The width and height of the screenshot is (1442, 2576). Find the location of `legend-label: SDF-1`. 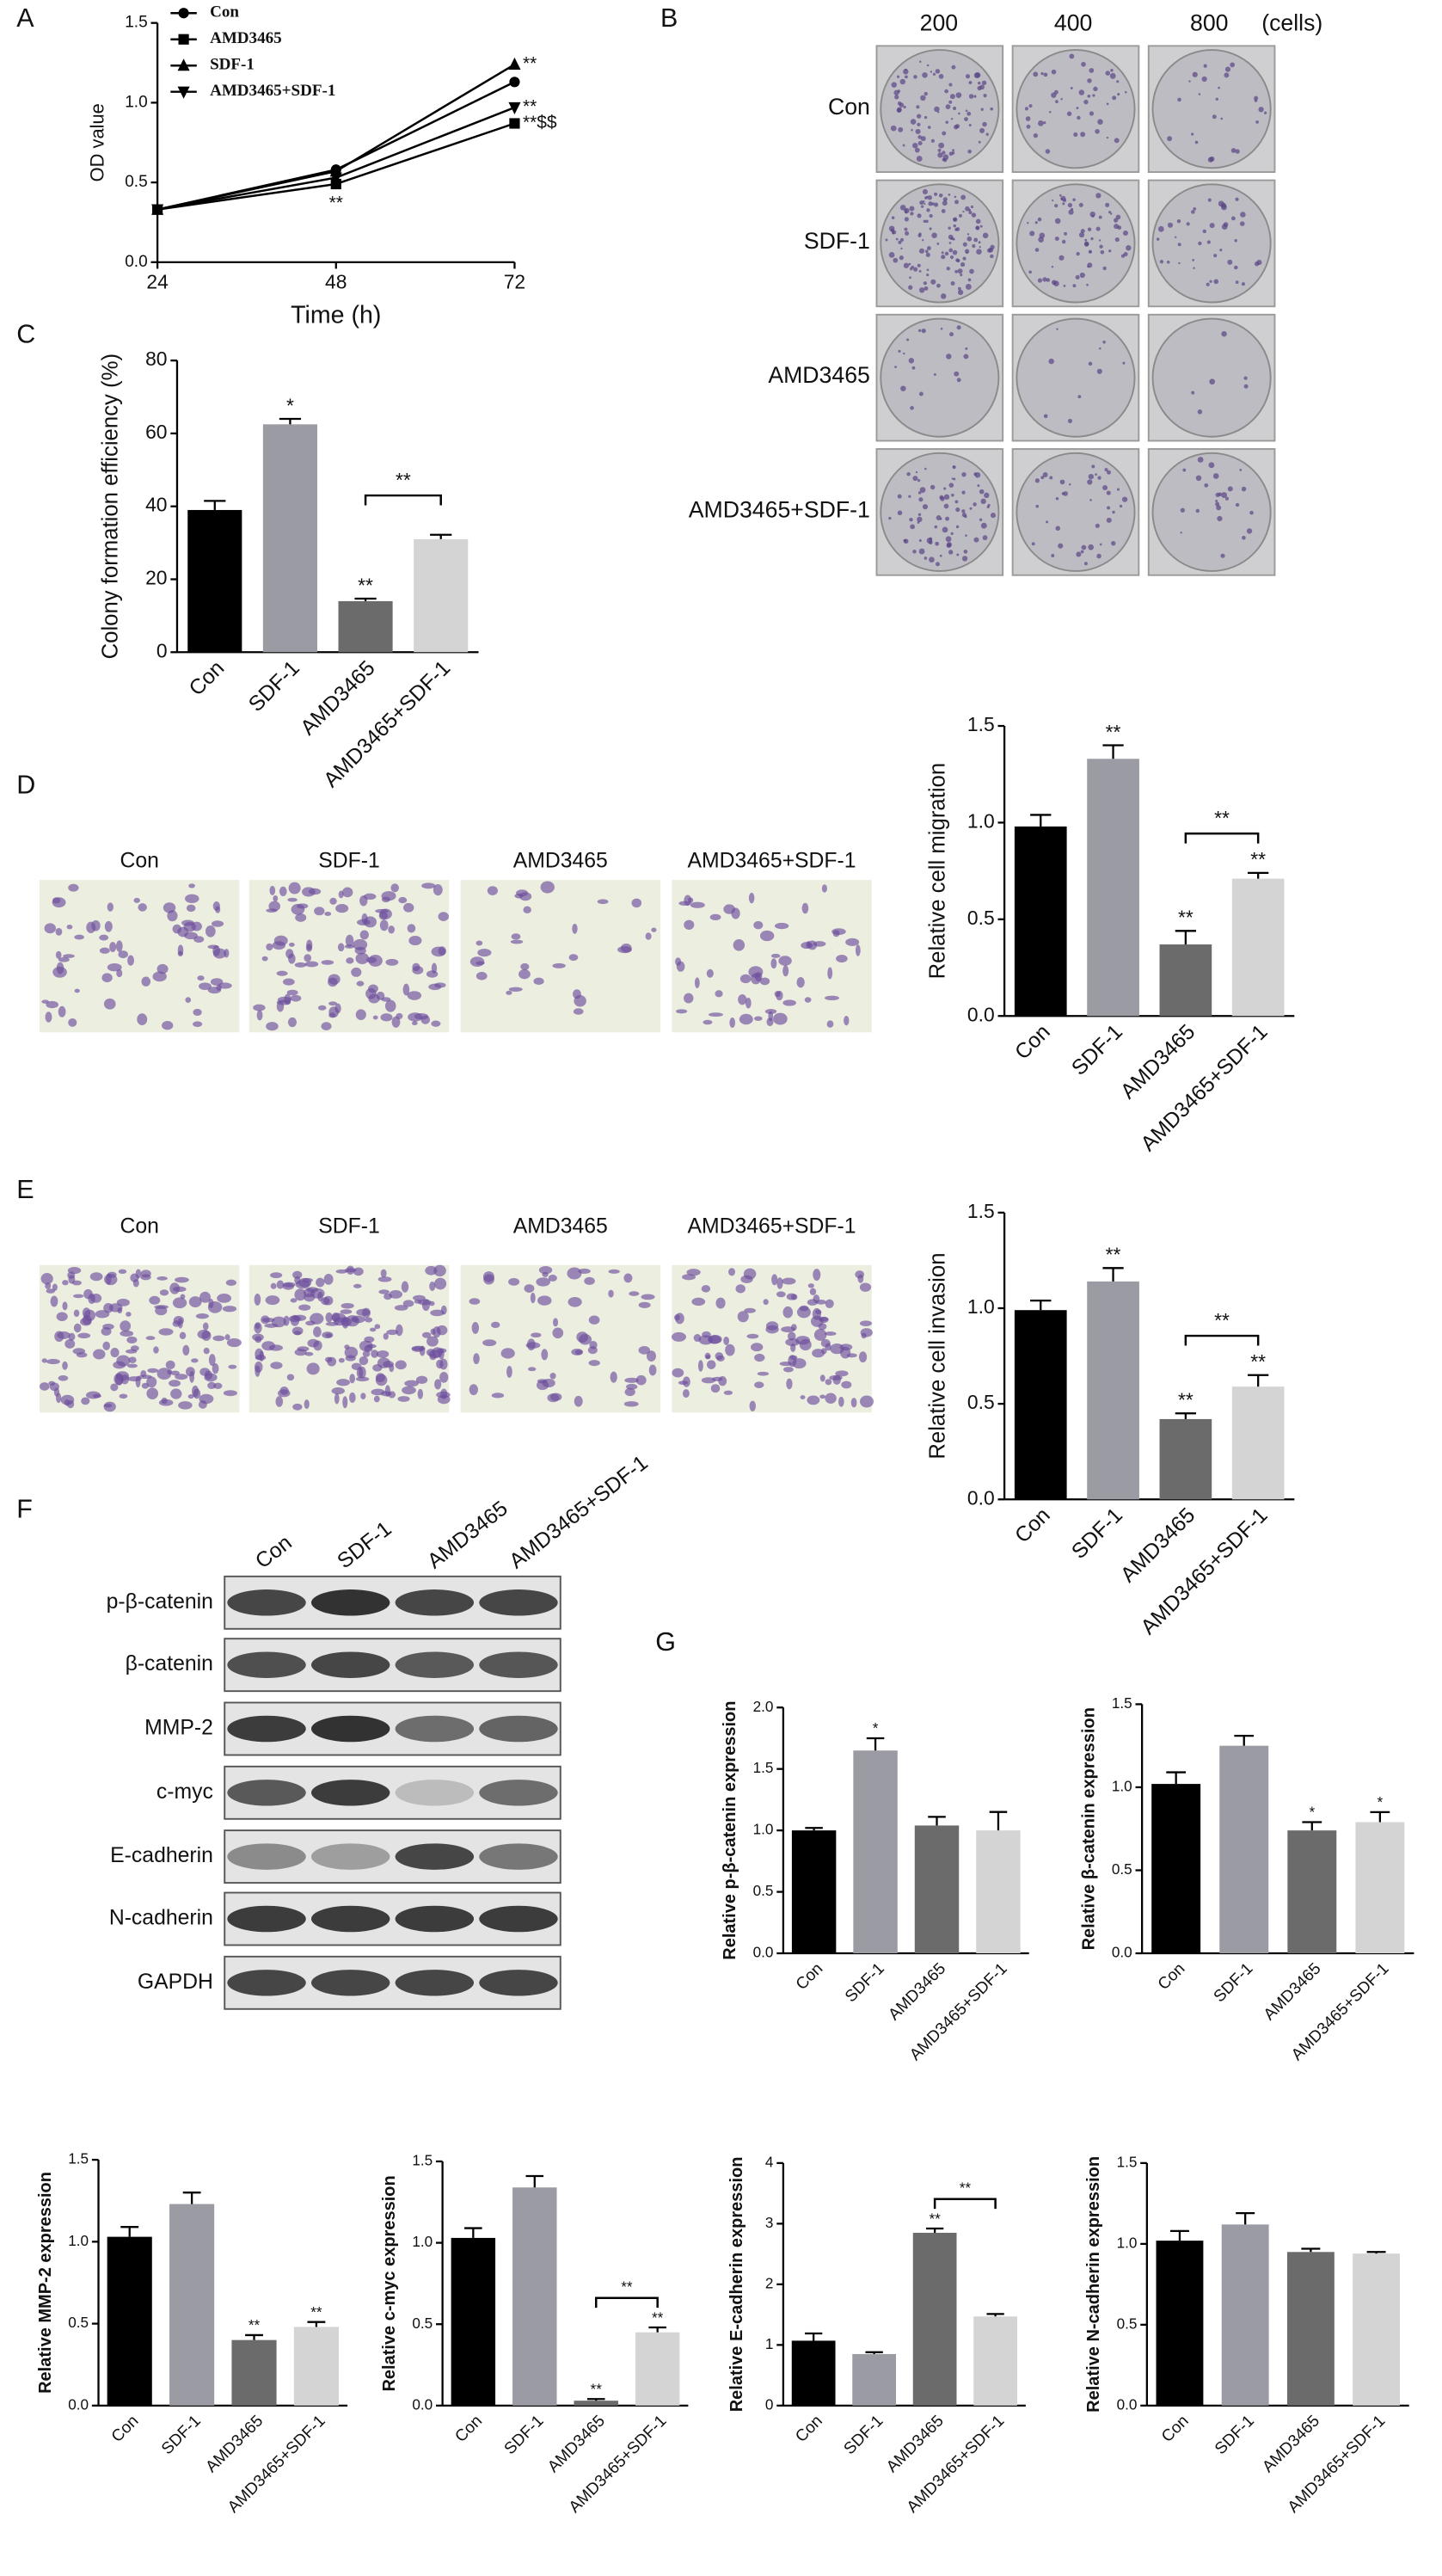

legend-label: SDF-1 is located at coordinates (232, 65).